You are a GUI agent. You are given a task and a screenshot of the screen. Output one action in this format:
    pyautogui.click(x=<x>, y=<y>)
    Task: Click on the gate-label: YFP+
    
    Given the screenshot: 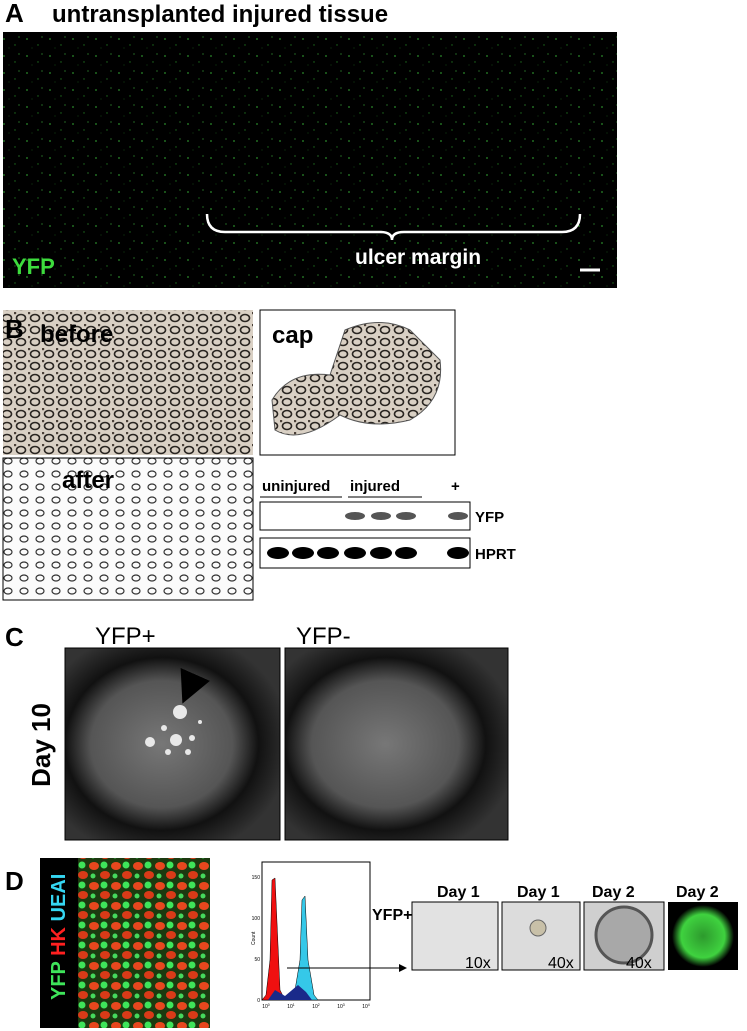 What is the action you would take?
    pyautogui.click(x=392, y=915)
    